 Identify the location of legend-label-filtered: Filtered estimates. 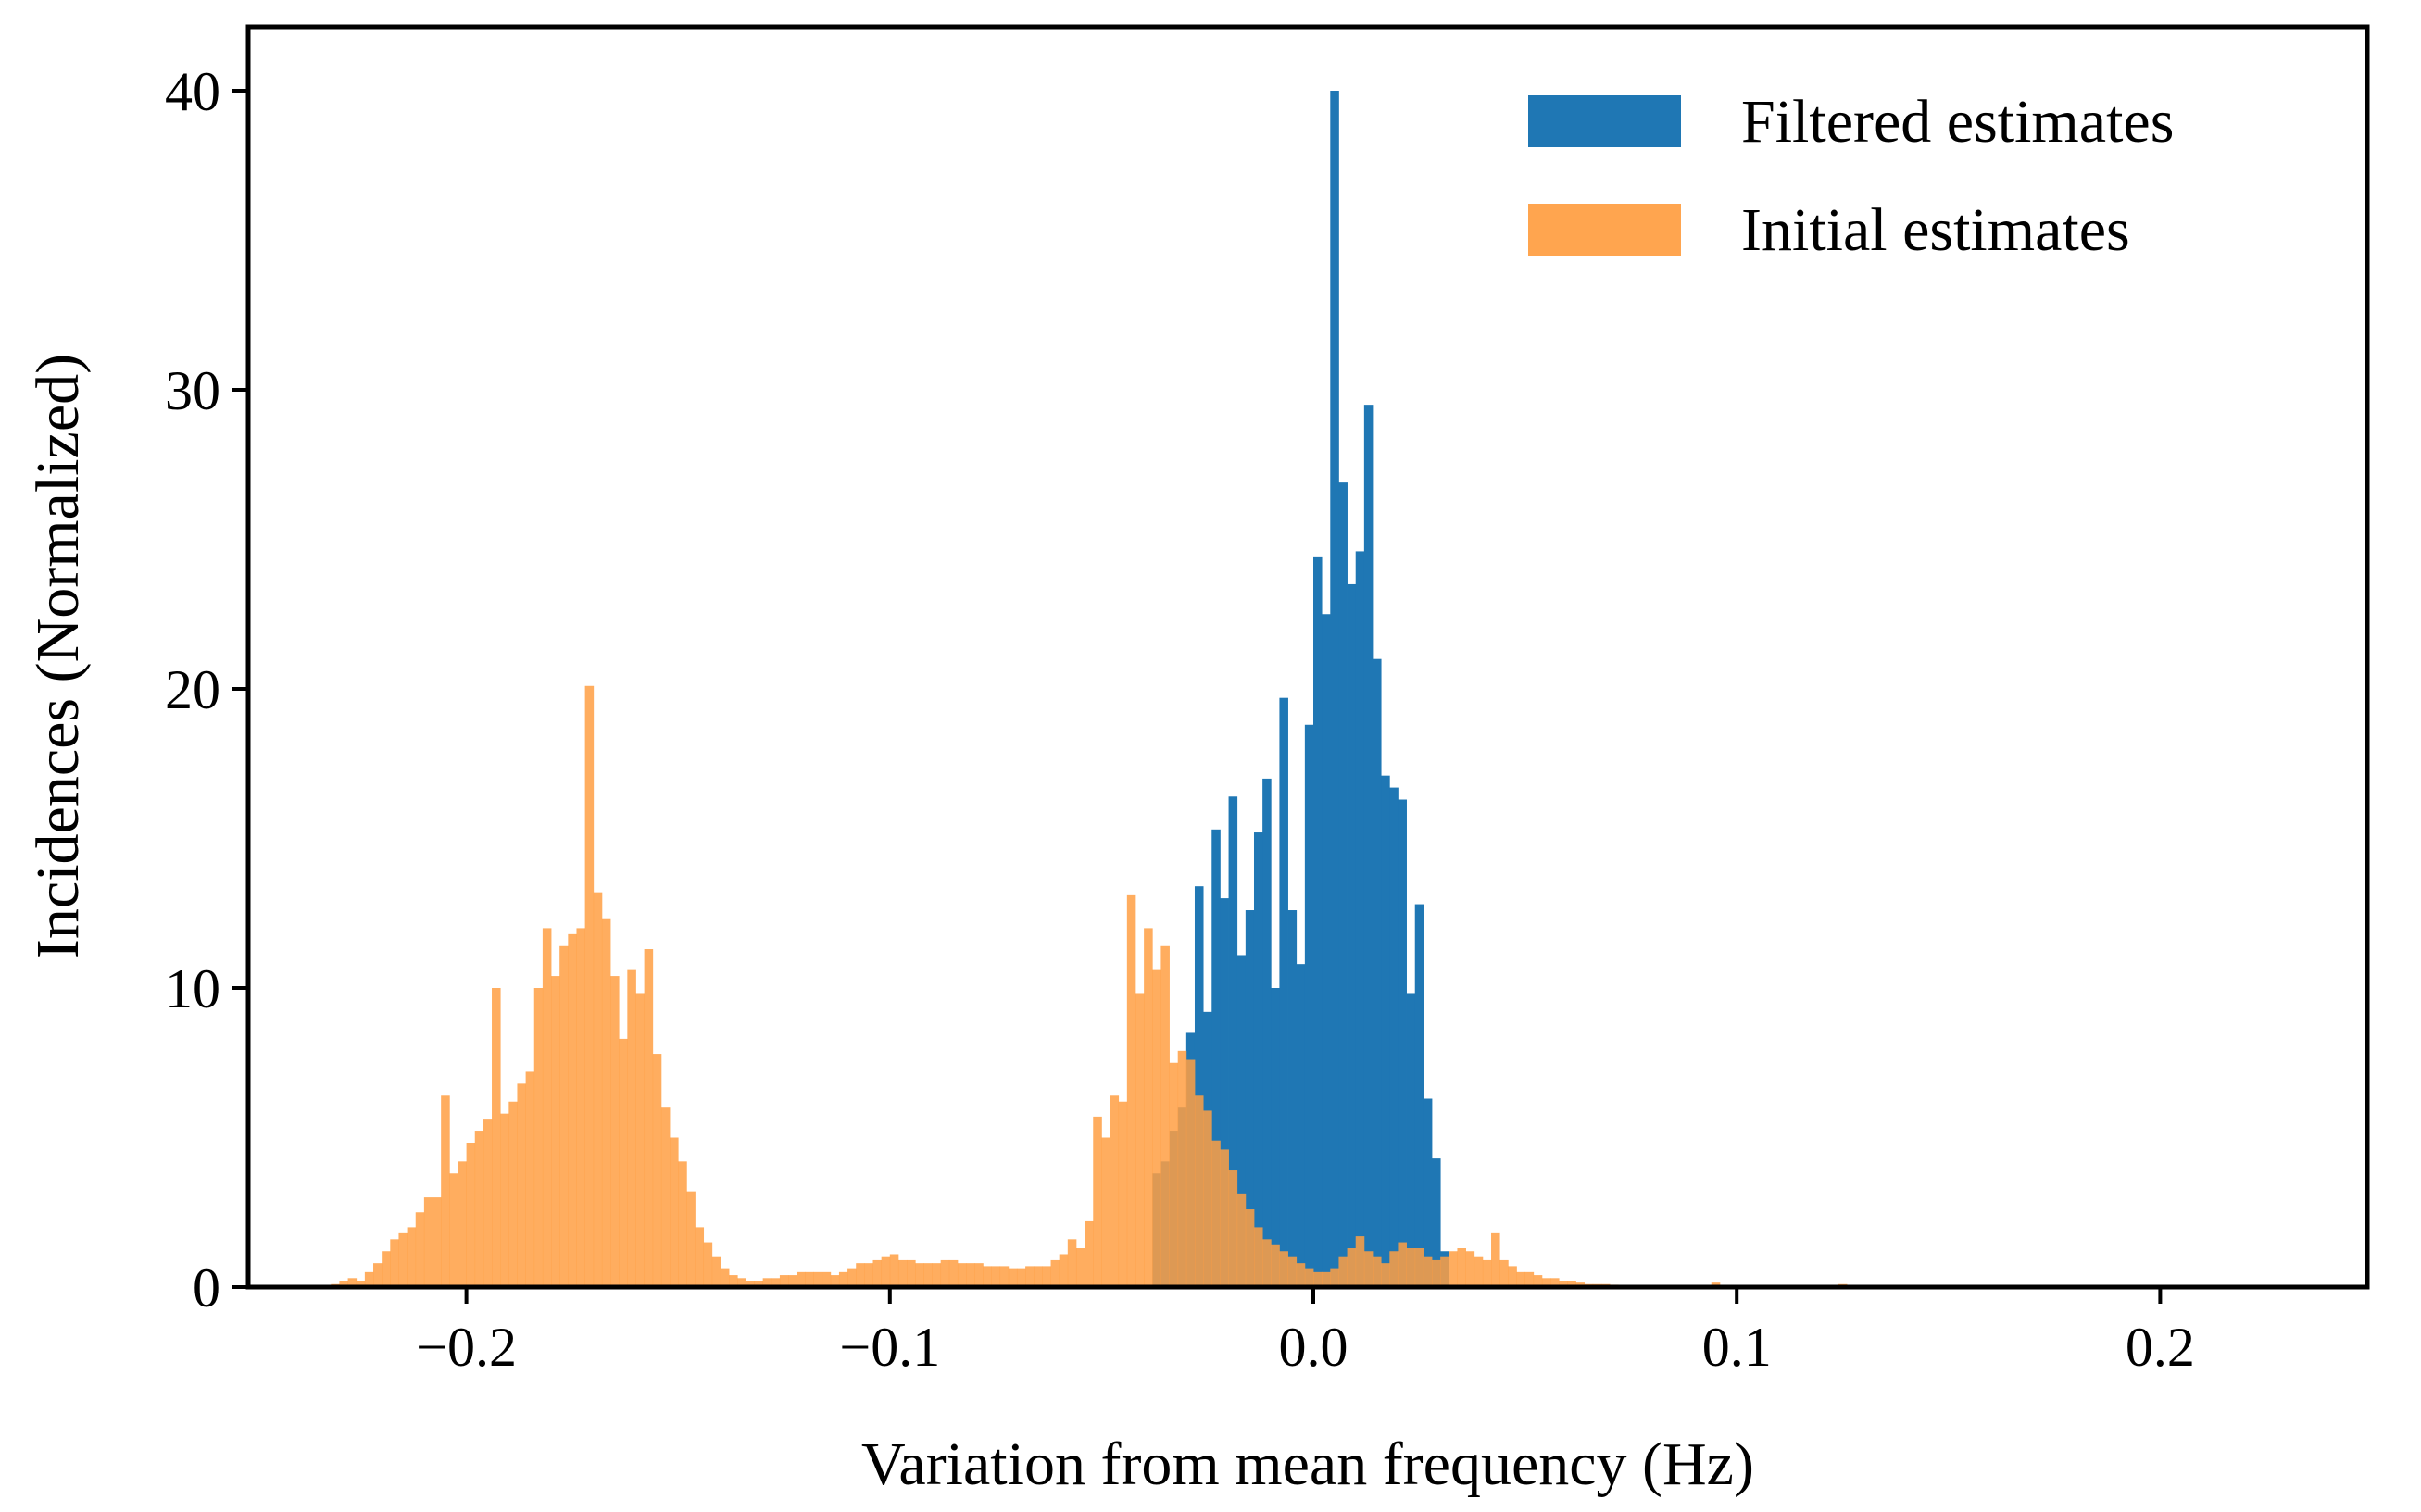
(1957, 122).